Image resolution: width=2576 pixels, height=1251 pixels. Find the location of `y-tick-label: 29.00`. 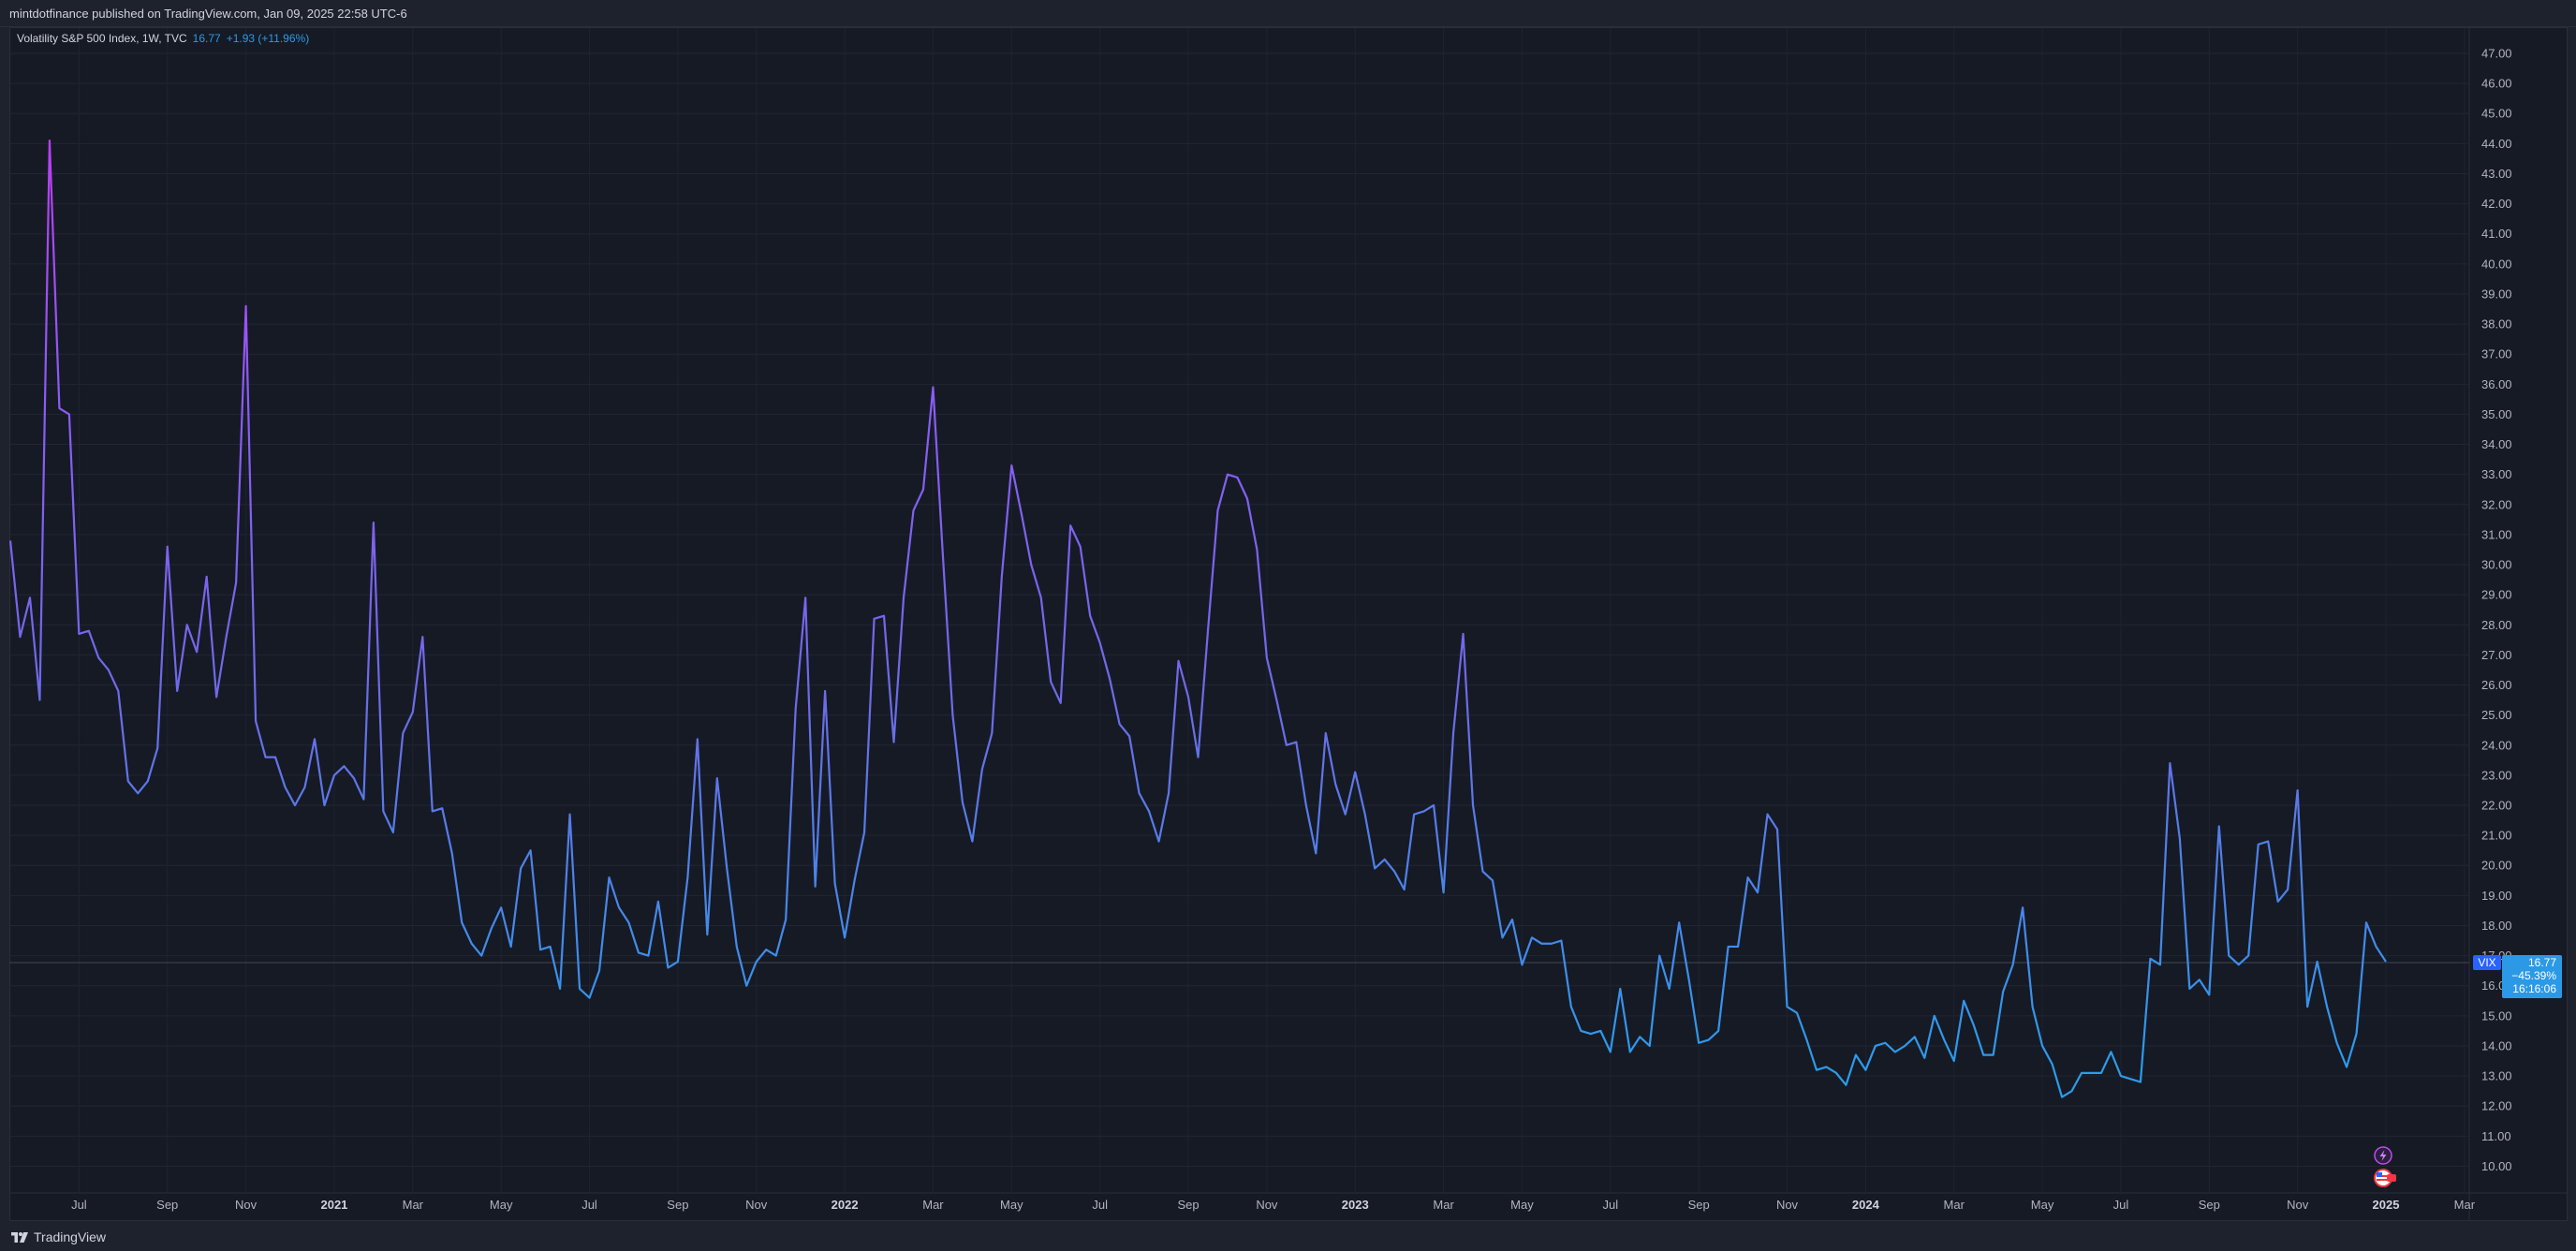

y-tick-label: 29.00 is located at coordinates (2496, 595).